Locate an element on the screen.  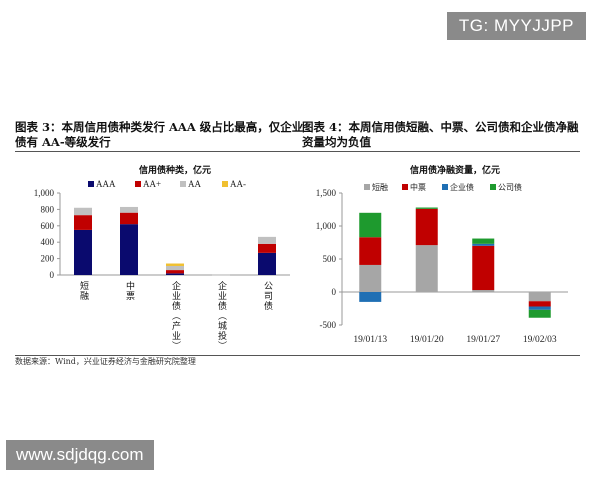
y-tick-label: 1,500 is located at coordinates (326, 193).